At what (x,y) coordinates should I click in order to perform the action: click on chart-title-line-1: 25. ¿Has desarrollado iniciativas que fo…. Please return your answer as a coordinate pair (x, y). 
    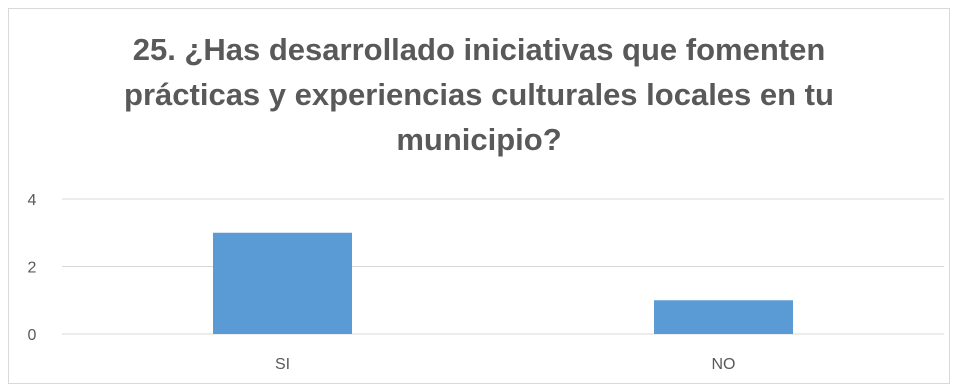
    Looking at the image, I should click on (479, 49).